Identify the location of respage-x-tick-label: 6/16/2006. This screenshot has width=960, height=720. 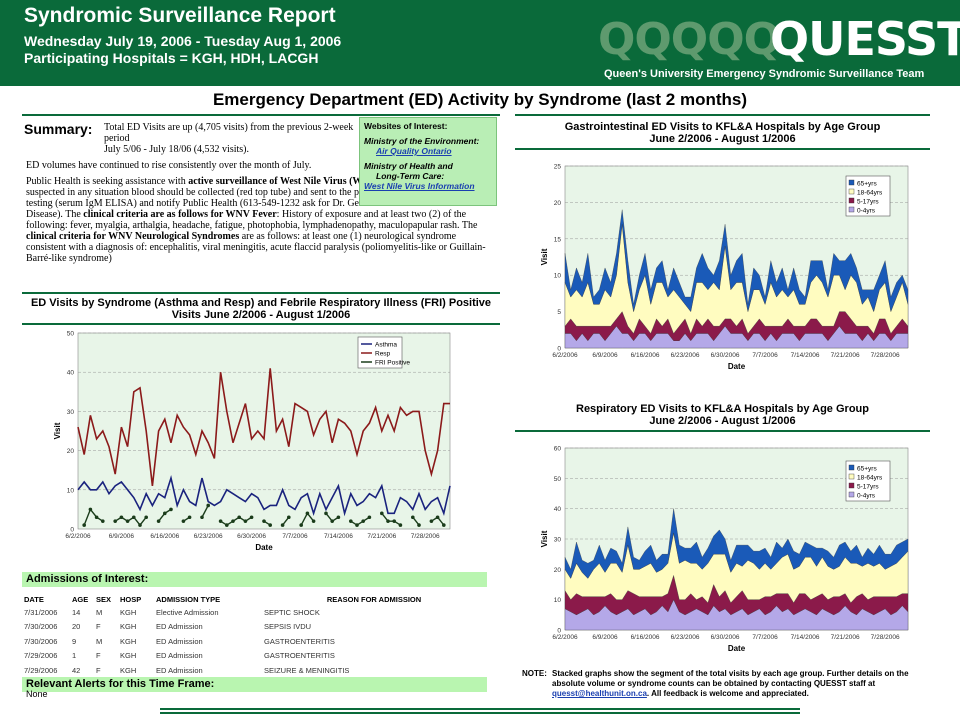
(645, 637).